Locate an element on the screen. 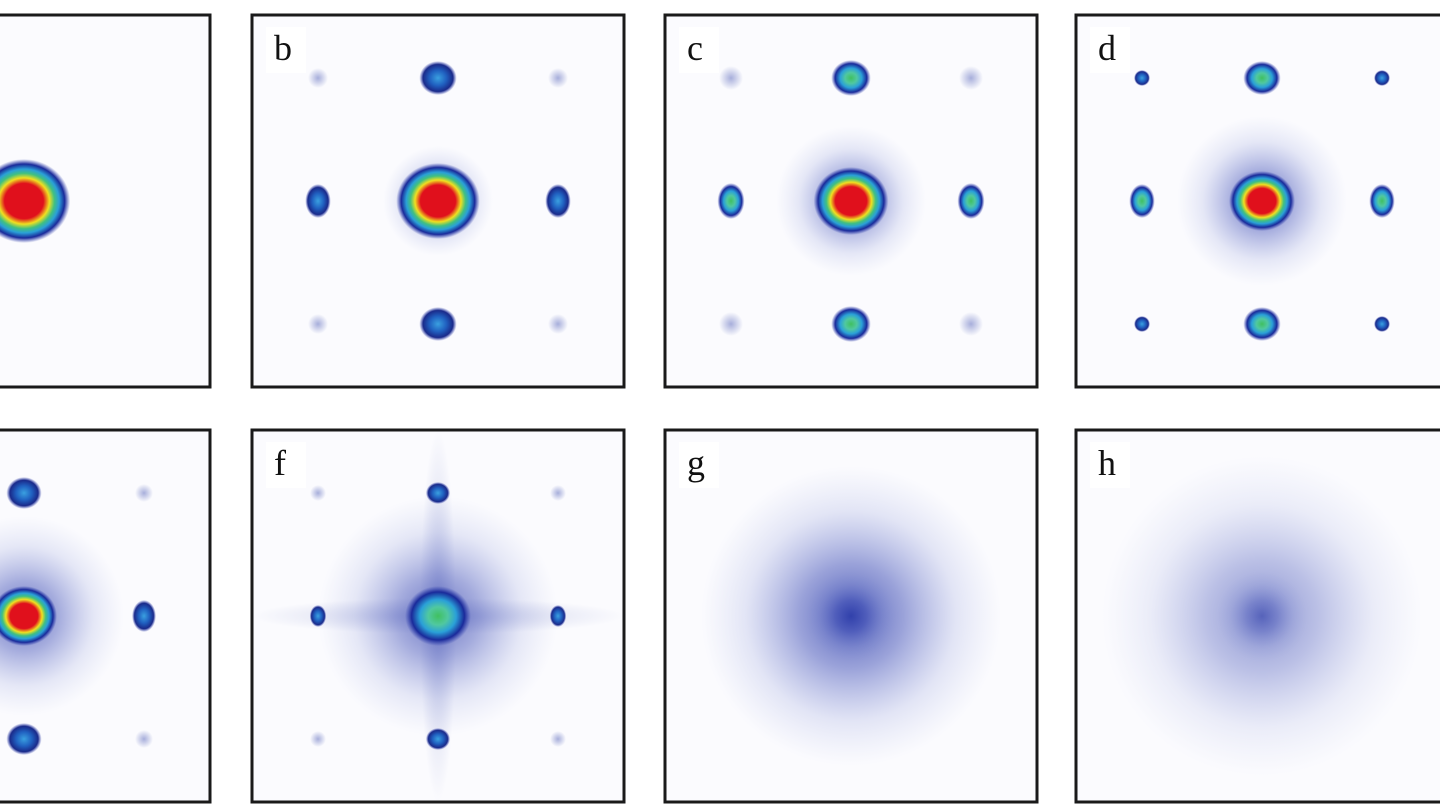  panel-label: d is located at coordinates (1107, 48).